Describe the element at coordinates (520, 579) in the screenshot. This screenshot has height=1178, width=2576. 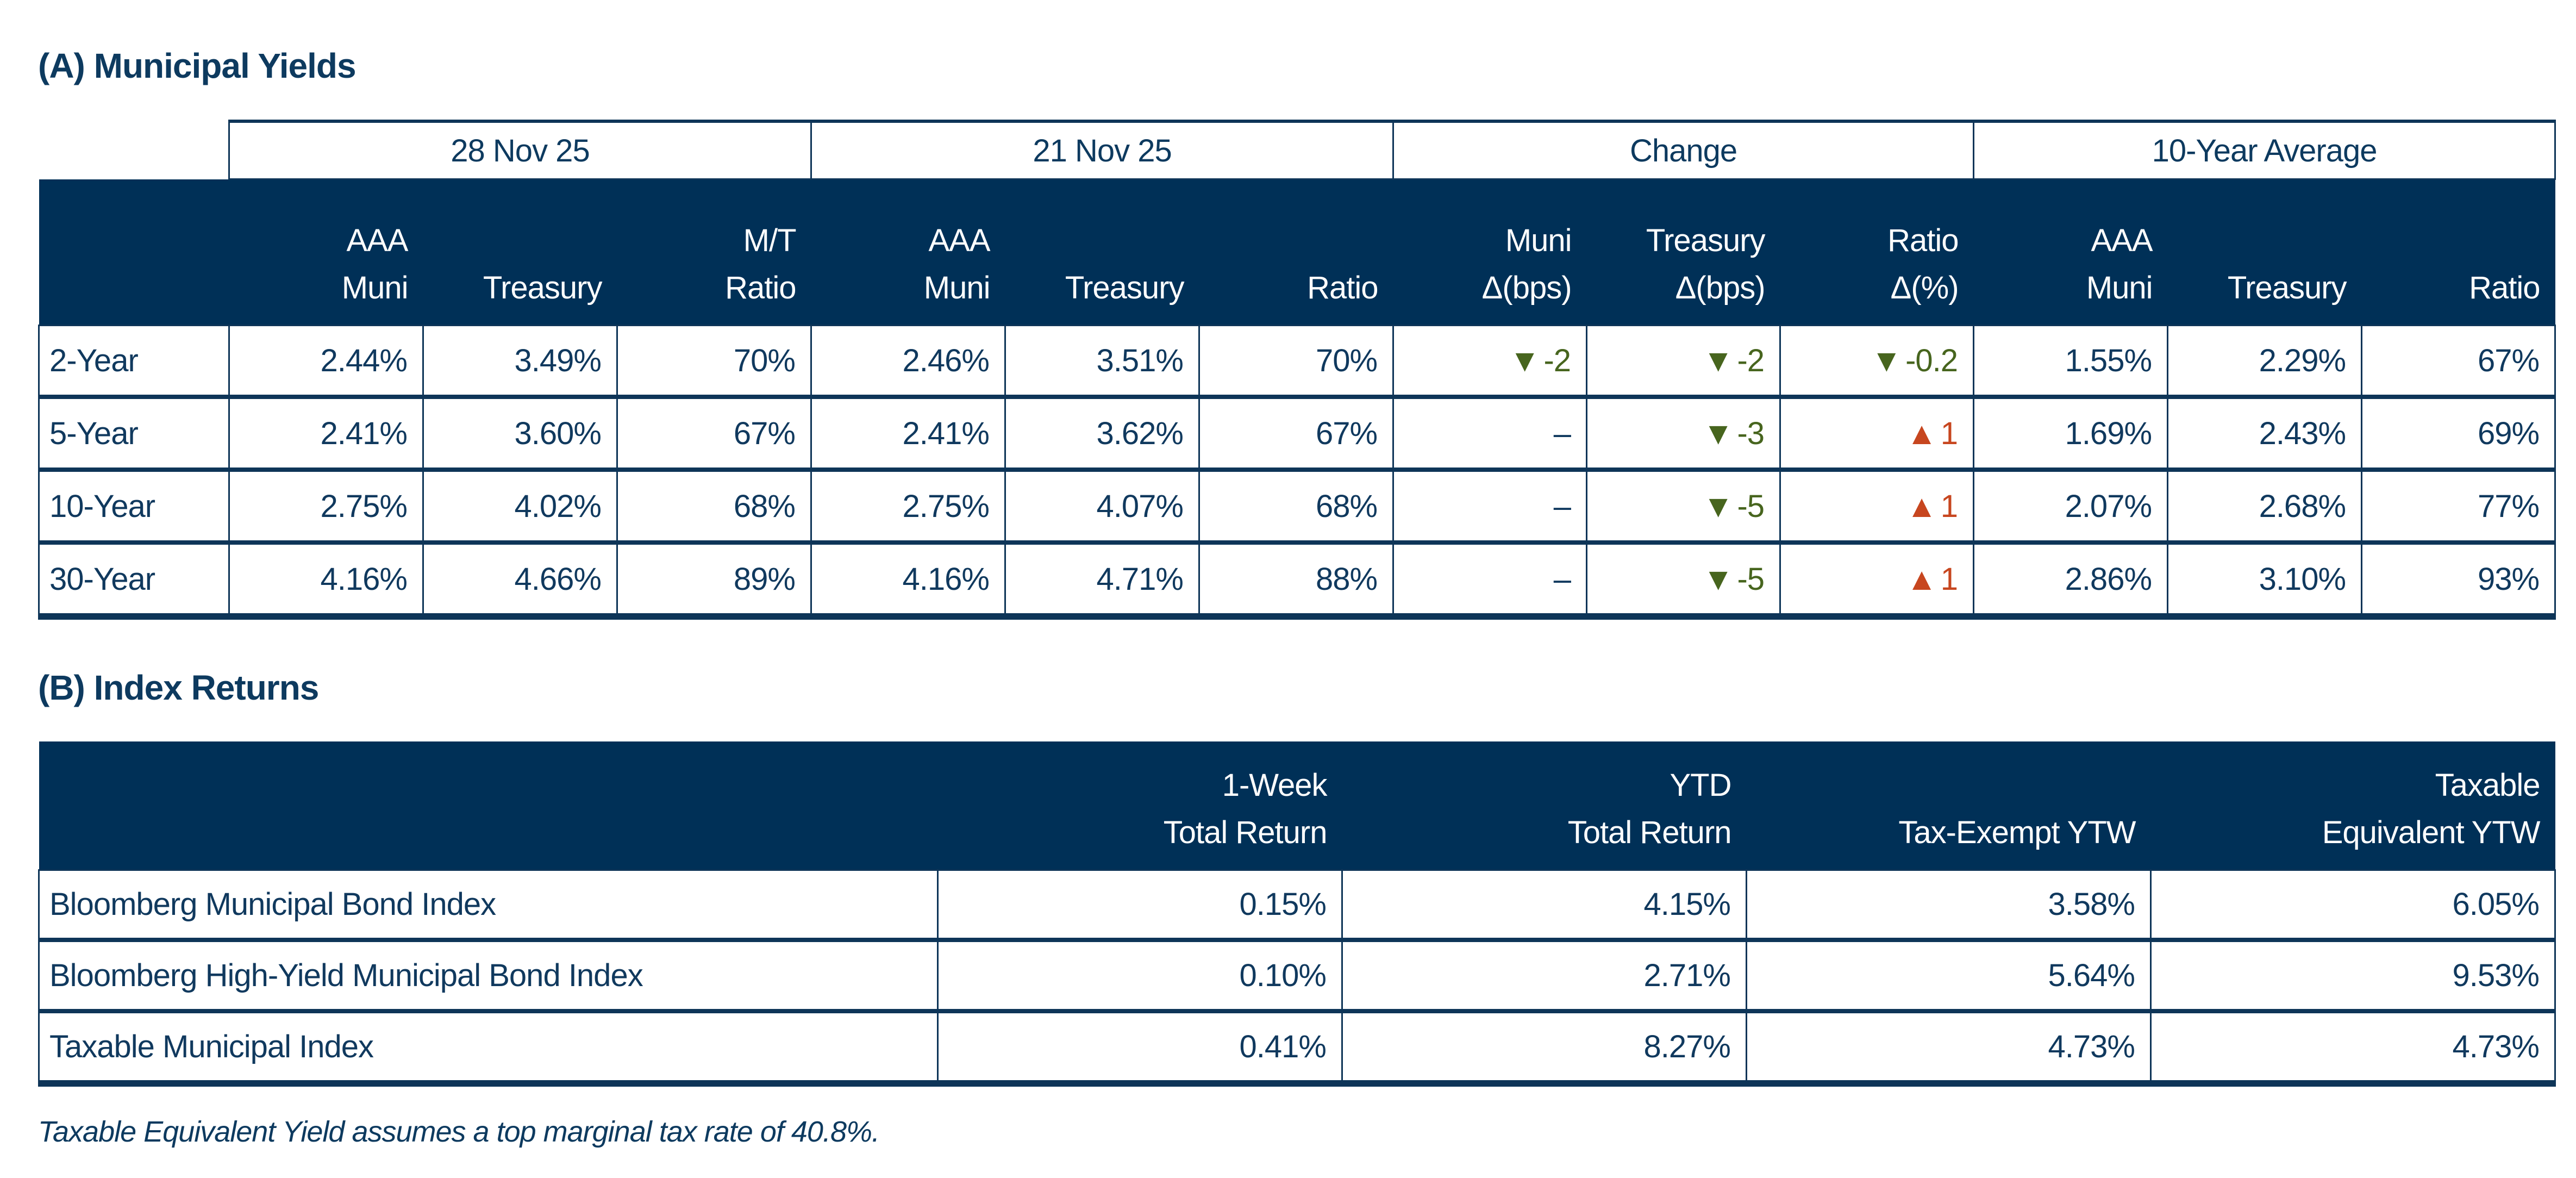
I see `yield-cell: 4.66%` at that location.